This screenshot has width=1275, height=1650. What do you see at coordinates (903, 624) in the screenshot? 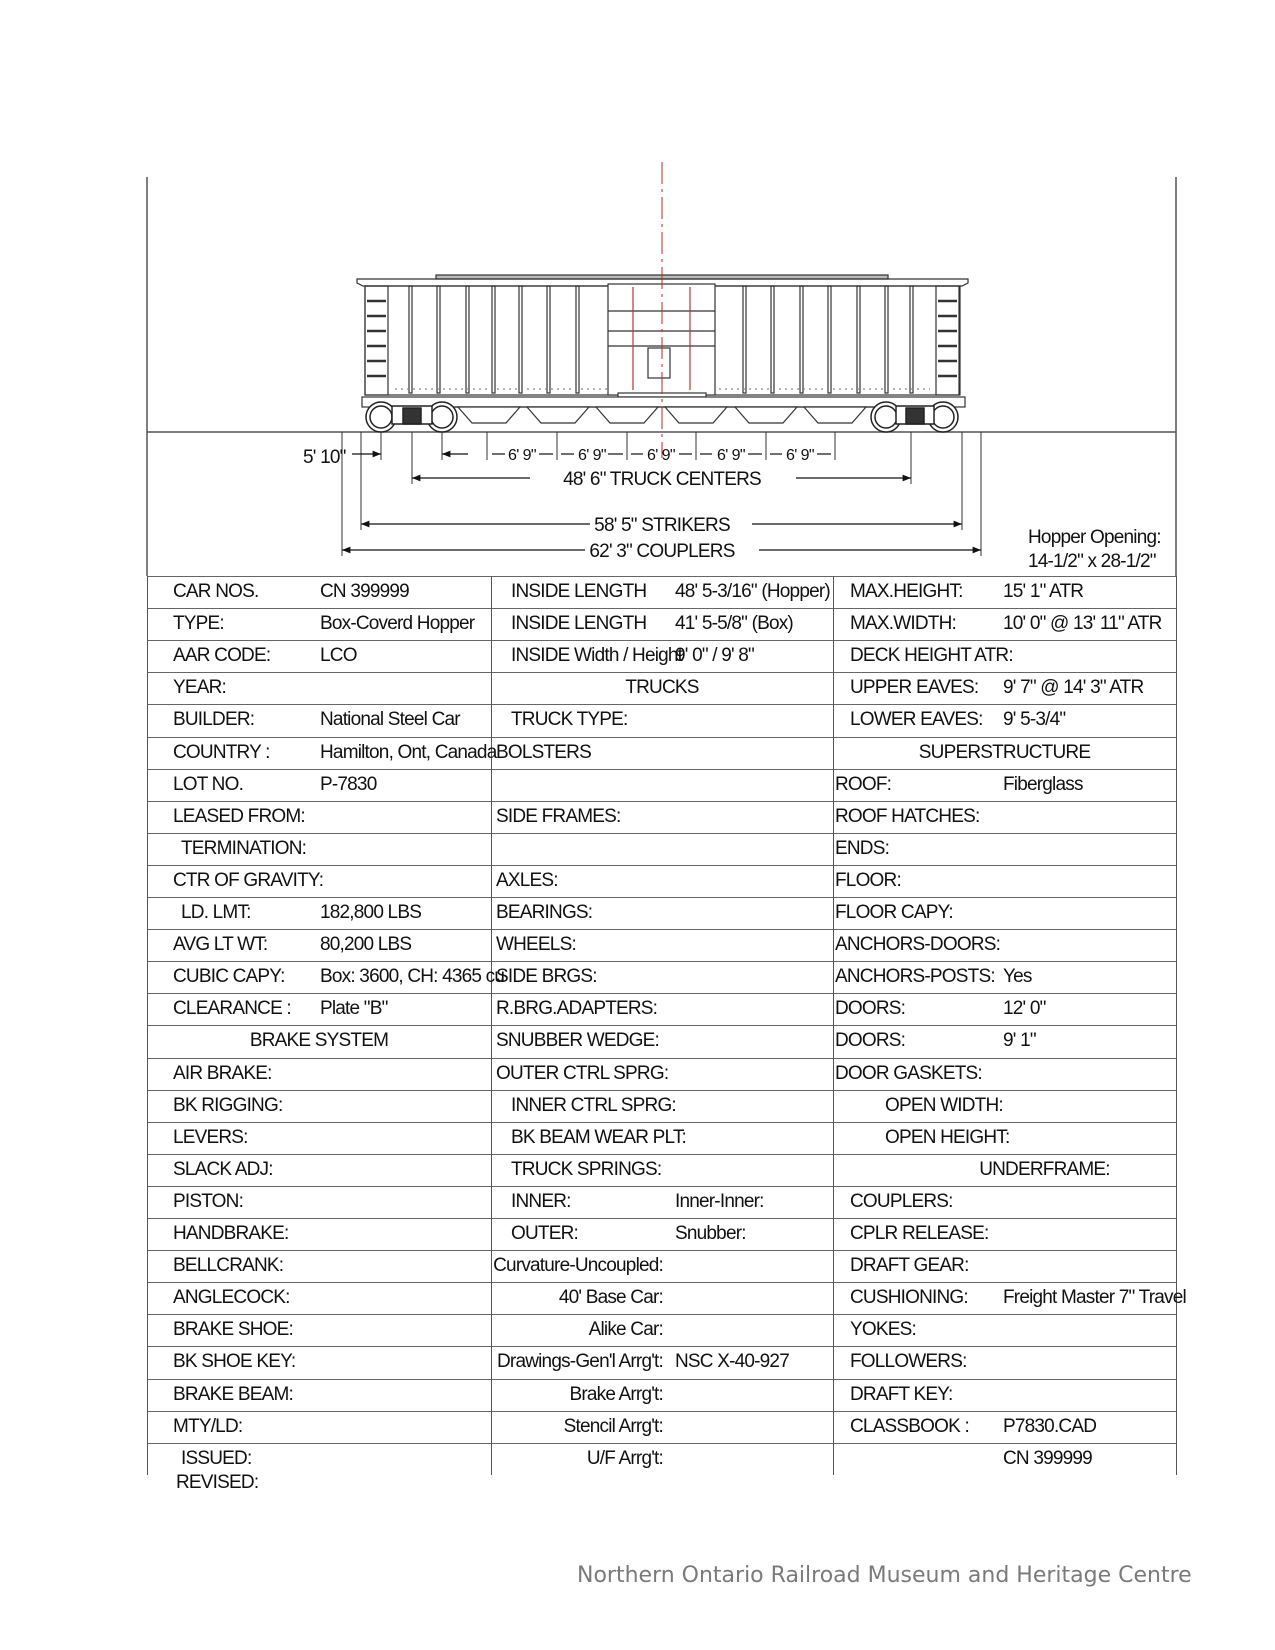
I see `spec-label: MAX.WIDTH:` at bounding box center [903, 624].